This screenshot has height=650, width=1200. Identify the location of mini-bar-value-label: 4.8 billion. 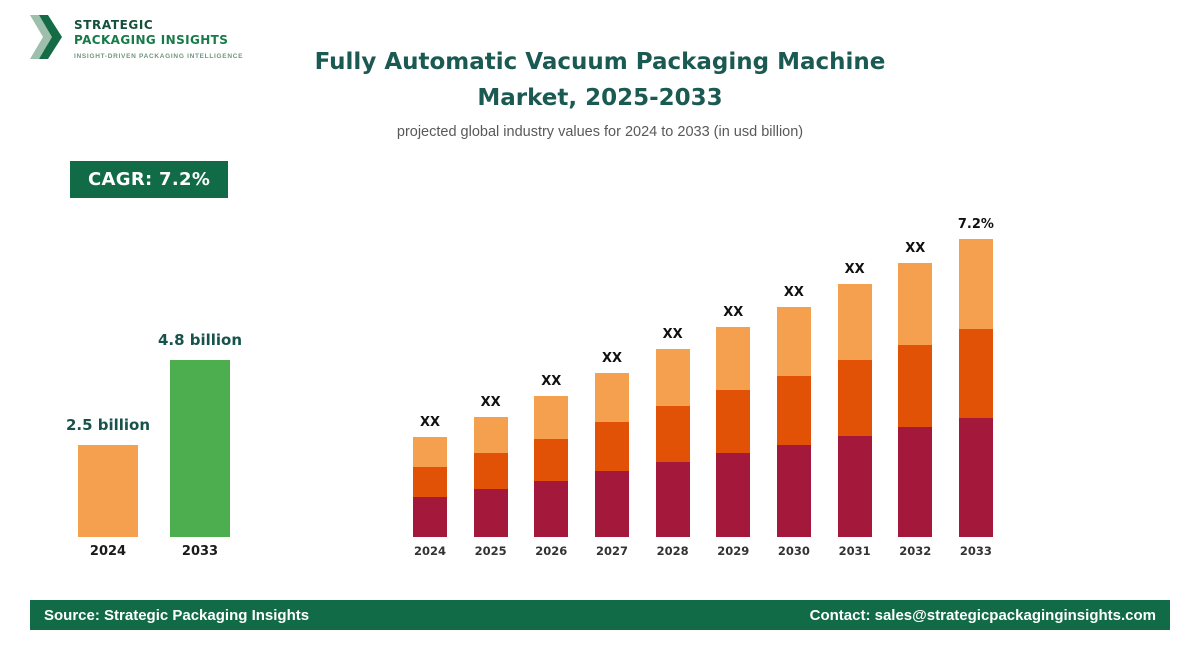
(200, 340).